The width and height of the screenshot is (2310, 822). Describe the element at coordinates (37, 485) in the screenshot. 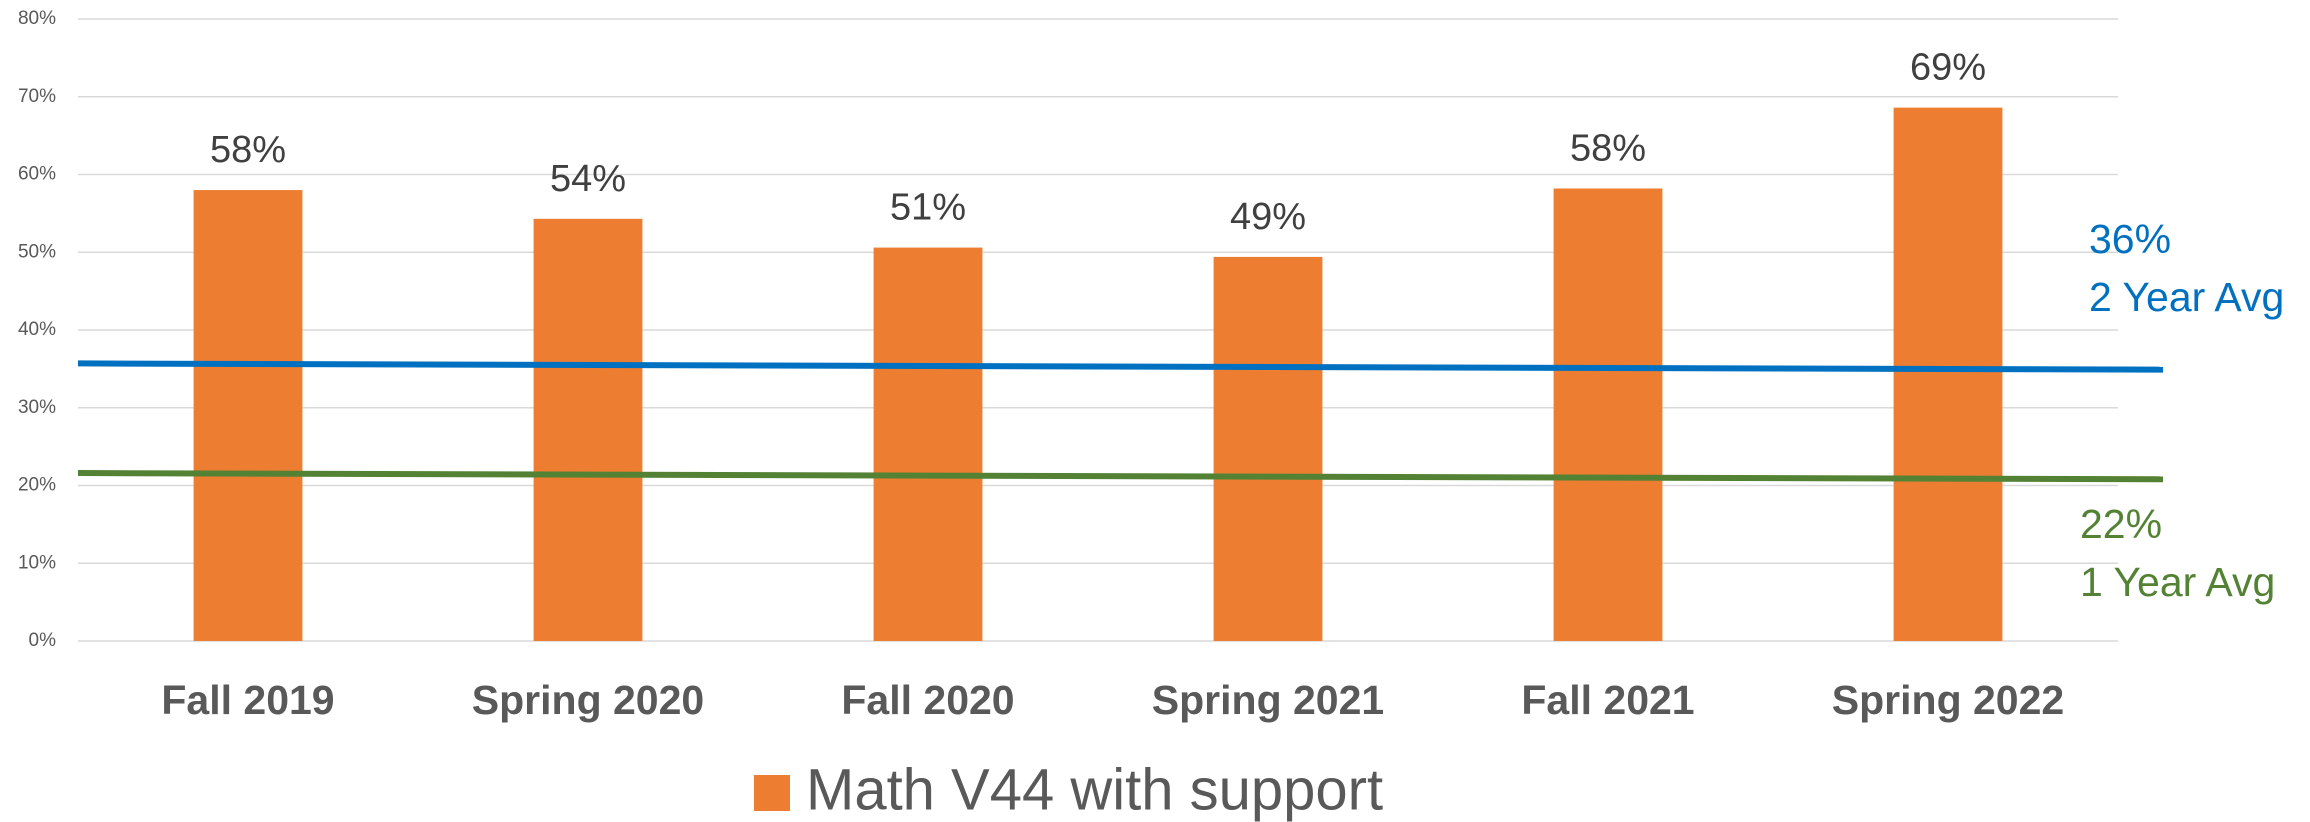

I see `y-tick-label: 20%` at that location.